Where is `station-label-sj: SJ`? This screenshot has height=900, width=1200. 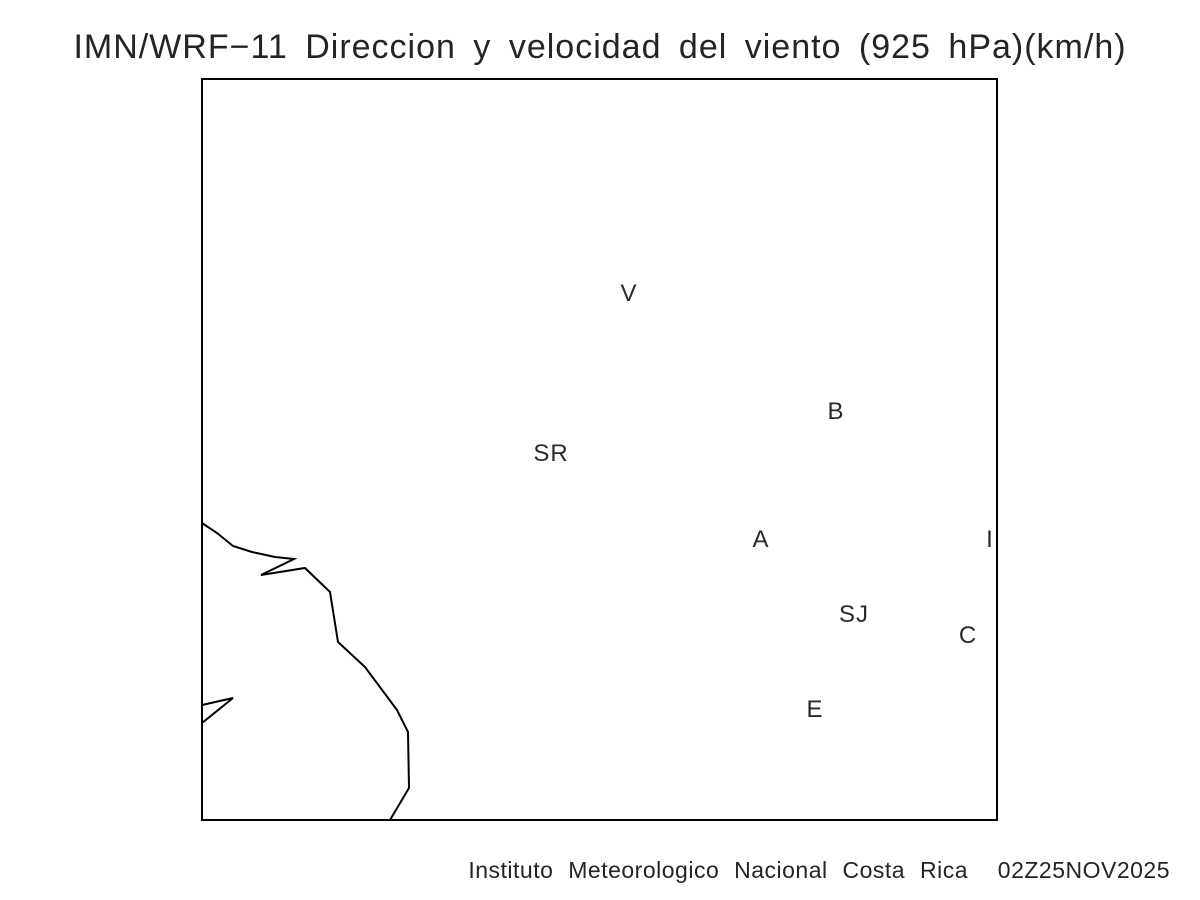
station-label-sj: SJ is located at coordinates (854, 614).